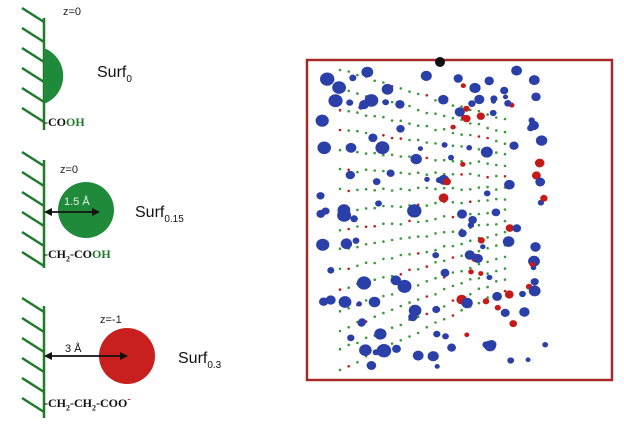 The width and height of the screenshot is (624, 424). Describe the element at coordinates (72, 12) in the screenshot. I see `z-label-1: z=0` at that location.